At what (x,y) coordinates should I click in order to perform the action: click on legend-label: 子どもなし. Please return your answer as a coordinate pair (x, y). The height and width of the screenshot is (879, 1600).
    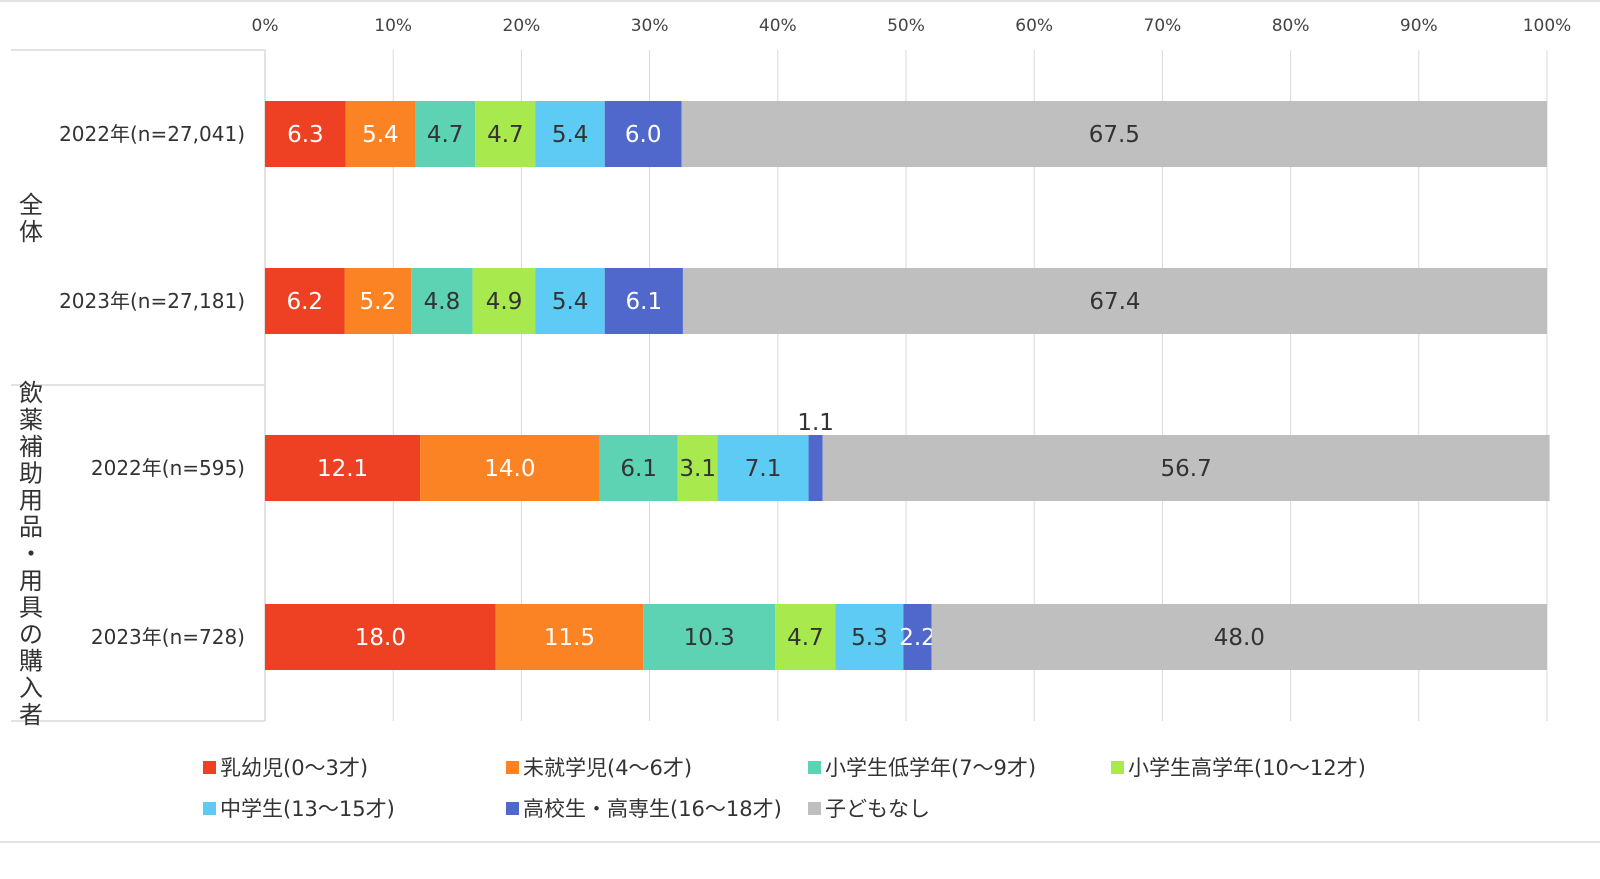
    Looking at the image, I should click on (877, 809).